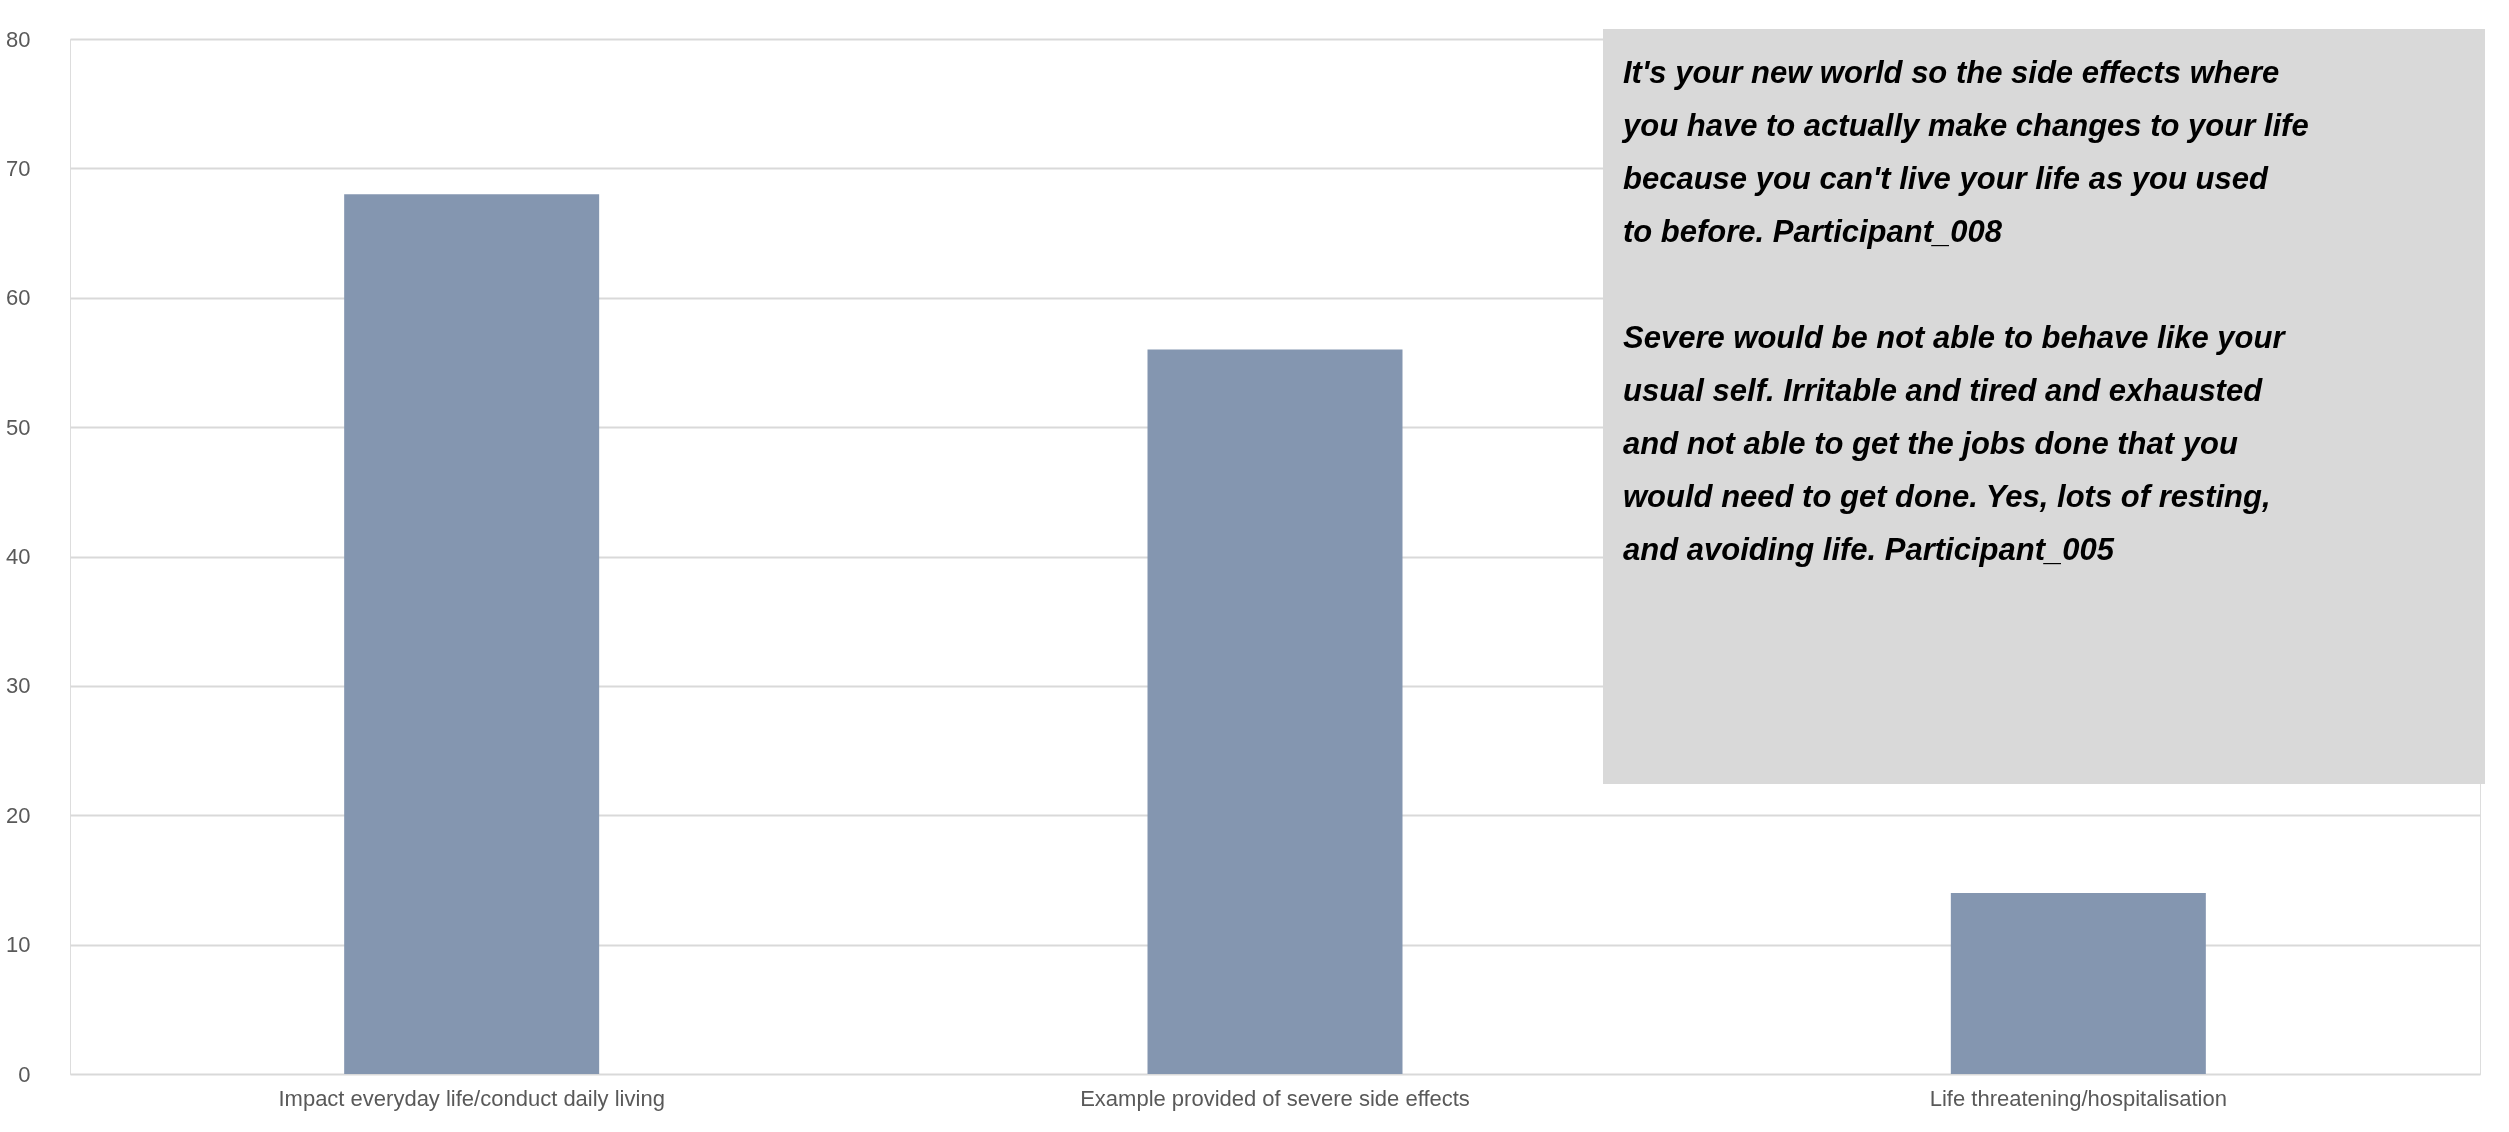  I want to click on y-tick-label: 40, so click(18, 556).